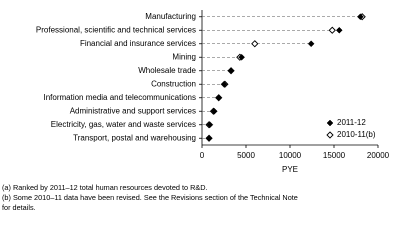 The image size is (397, 240). I want to click on footnote: for details., so click(19, 207).